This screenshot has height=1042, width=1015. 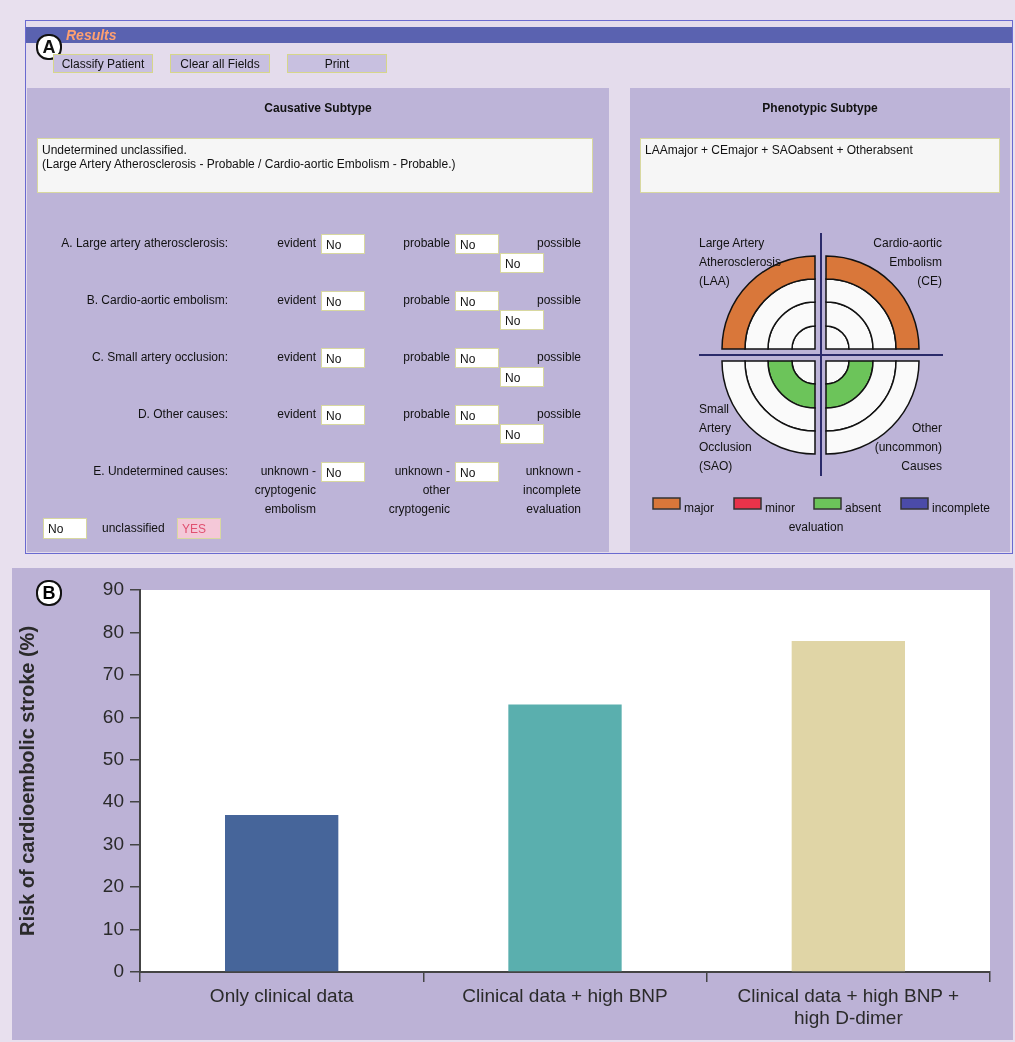 I want to click on text: Cardio-aortic Embolism (CE), so click(x=907, y=262).